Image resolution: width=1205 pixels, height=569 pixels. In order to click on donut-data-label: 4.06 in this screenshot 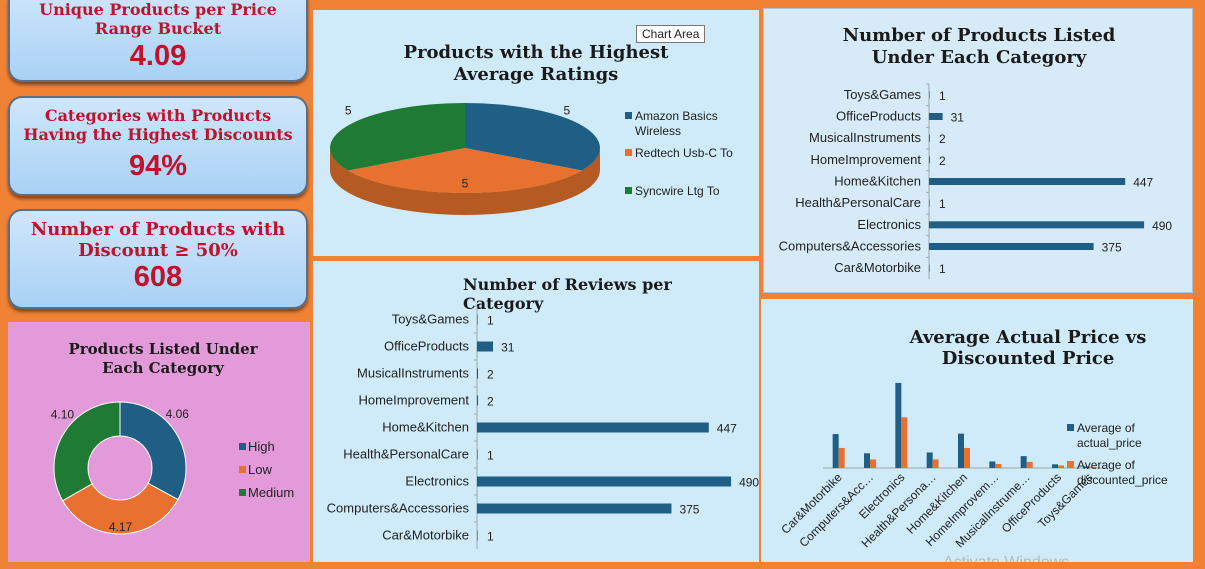, I will do `click(178, 414)`.